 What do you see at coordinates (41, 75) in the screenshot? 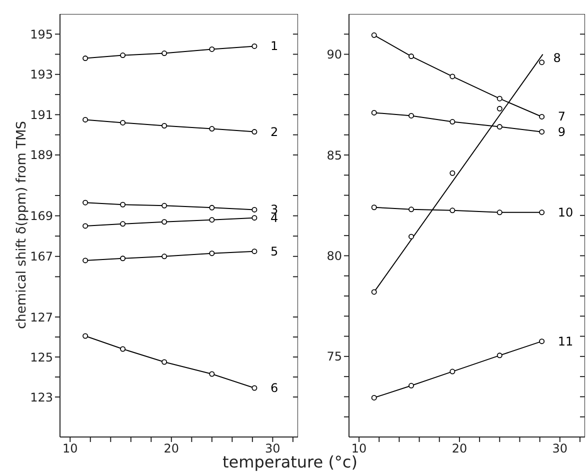
I see `y-tick-label: 193` at bounding box center [41, 75].